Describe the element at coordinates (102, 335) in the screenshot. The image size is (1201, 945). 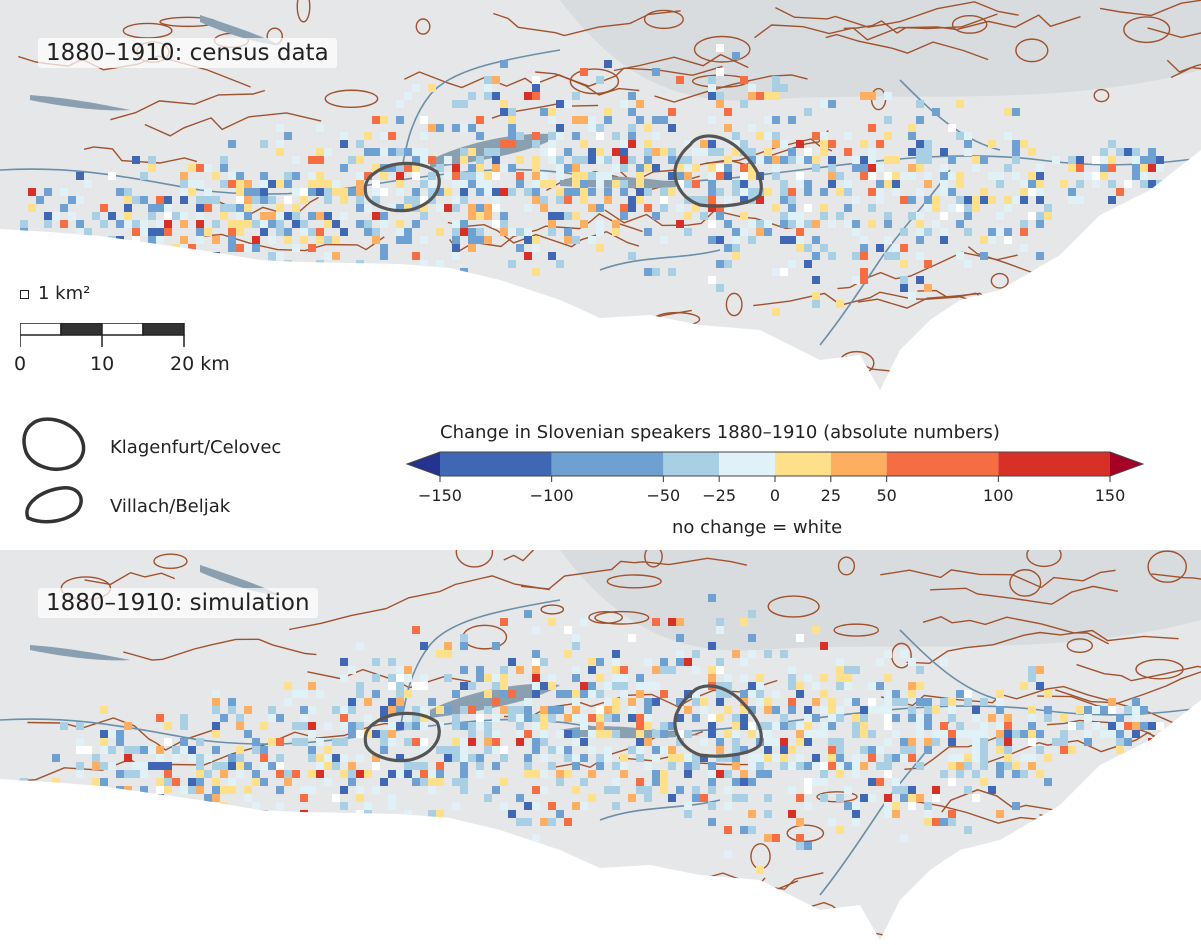
I see `scale-bar` at that location.